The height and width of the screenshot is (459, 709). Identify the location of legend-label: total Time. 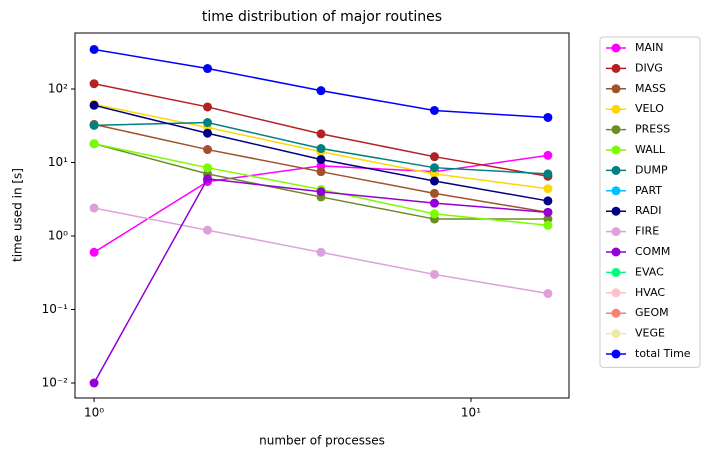
(663, 353).